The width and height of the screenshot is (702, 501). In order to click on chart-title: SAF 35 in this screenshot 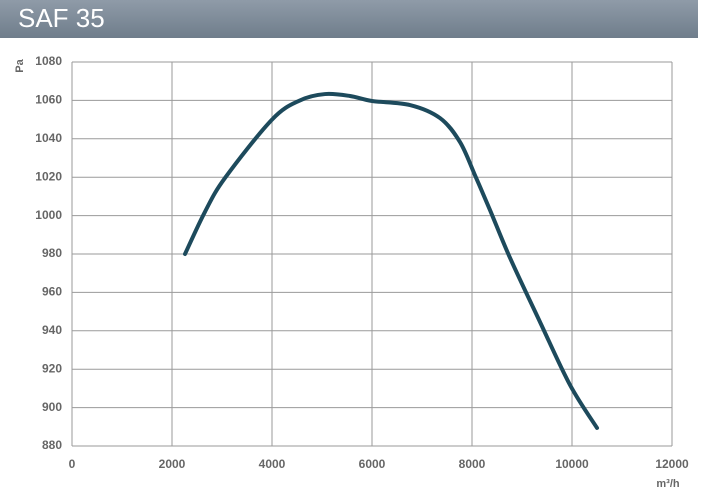, I will do `click(61, 18)`.